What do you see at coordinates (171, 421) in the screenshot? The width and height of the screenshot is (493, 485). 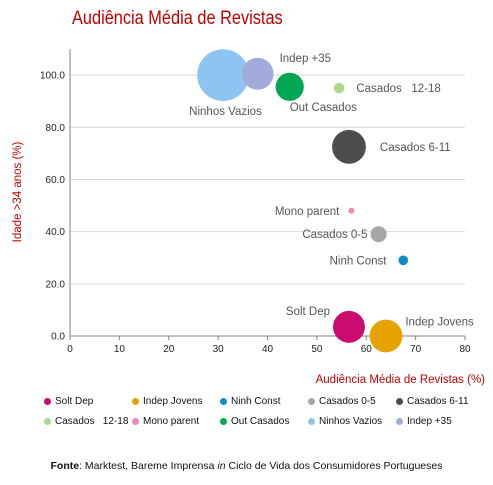 I see `legend-label: Mono parent` at bounding box center [171, 421].